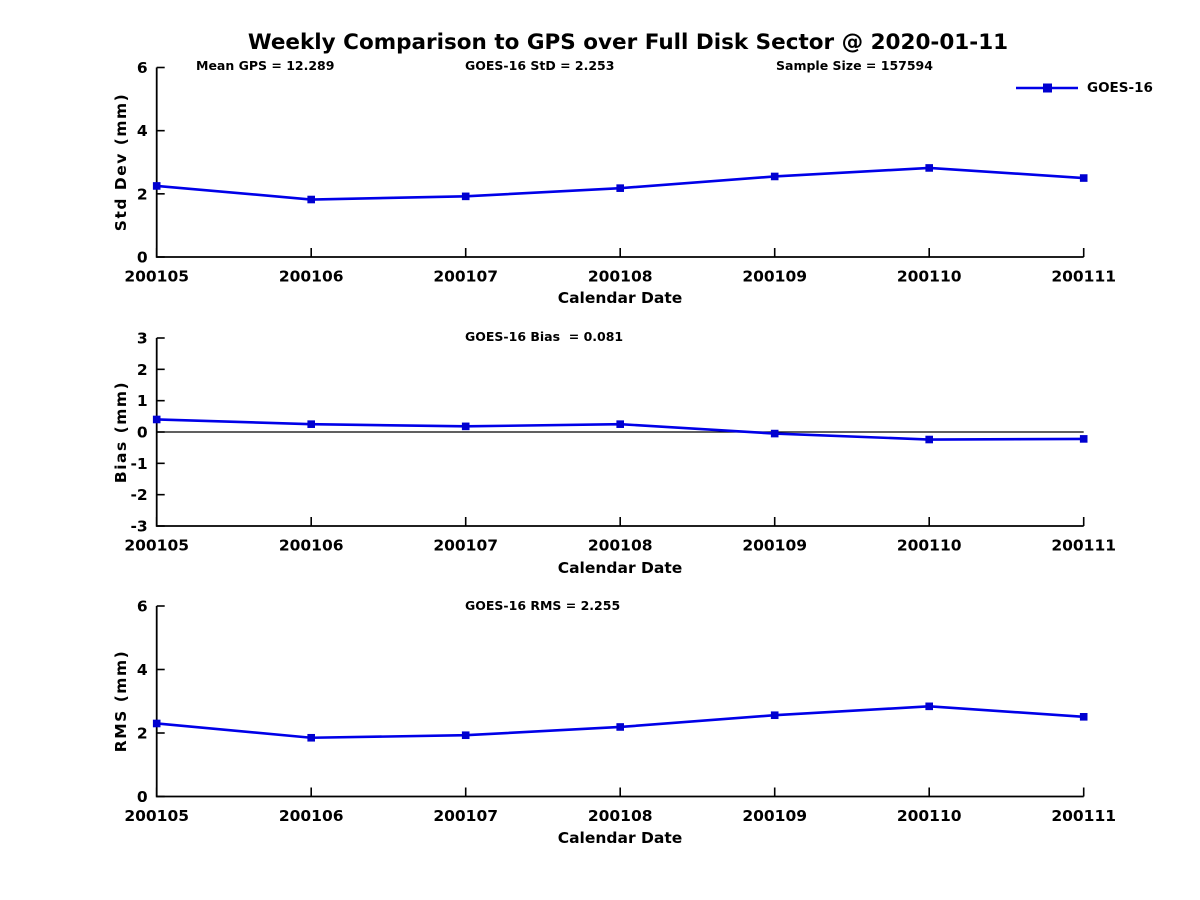  I want to click on data-line-rms, so click(620, 722).